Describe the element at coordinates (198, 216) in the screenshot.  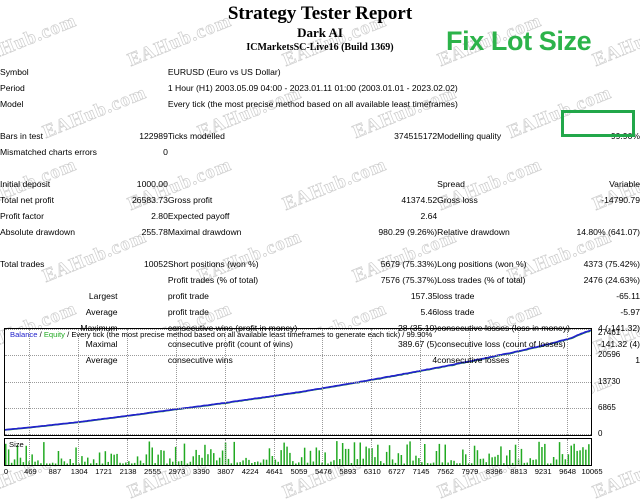
I see `expected-payoff-label: Expected payoff` at that location.